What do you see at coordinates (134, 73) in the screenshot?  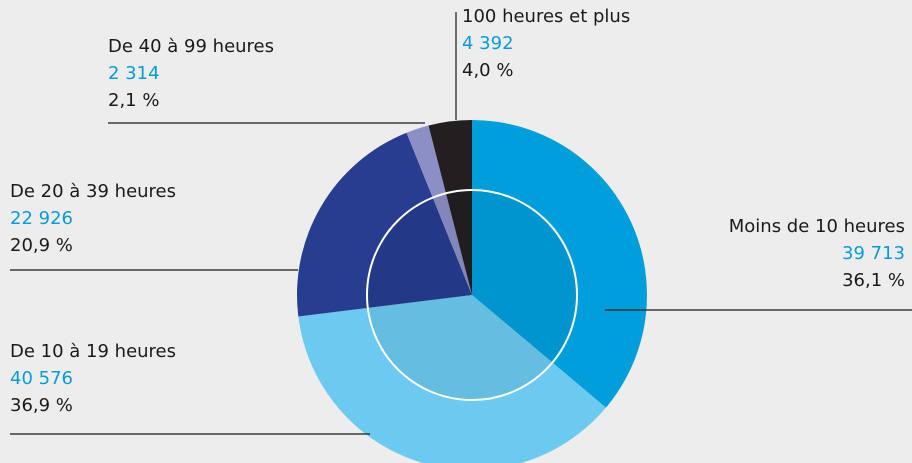 I see `count-label: 2 314` at bounding box center [134, 73].